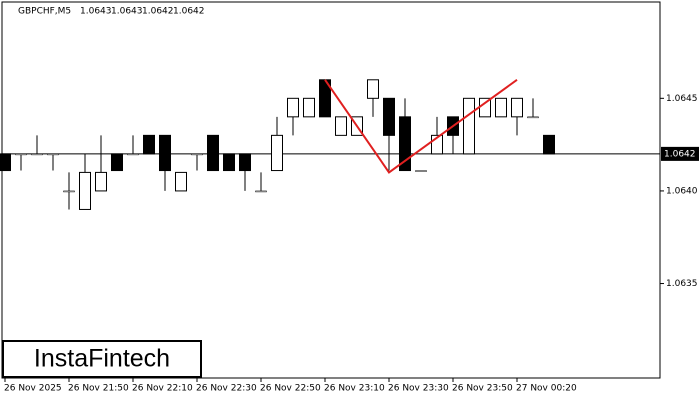  Describe the element at coordinates (44, 12) in the screenshot. I see `symbol: GBPCHF,M5` at that location.